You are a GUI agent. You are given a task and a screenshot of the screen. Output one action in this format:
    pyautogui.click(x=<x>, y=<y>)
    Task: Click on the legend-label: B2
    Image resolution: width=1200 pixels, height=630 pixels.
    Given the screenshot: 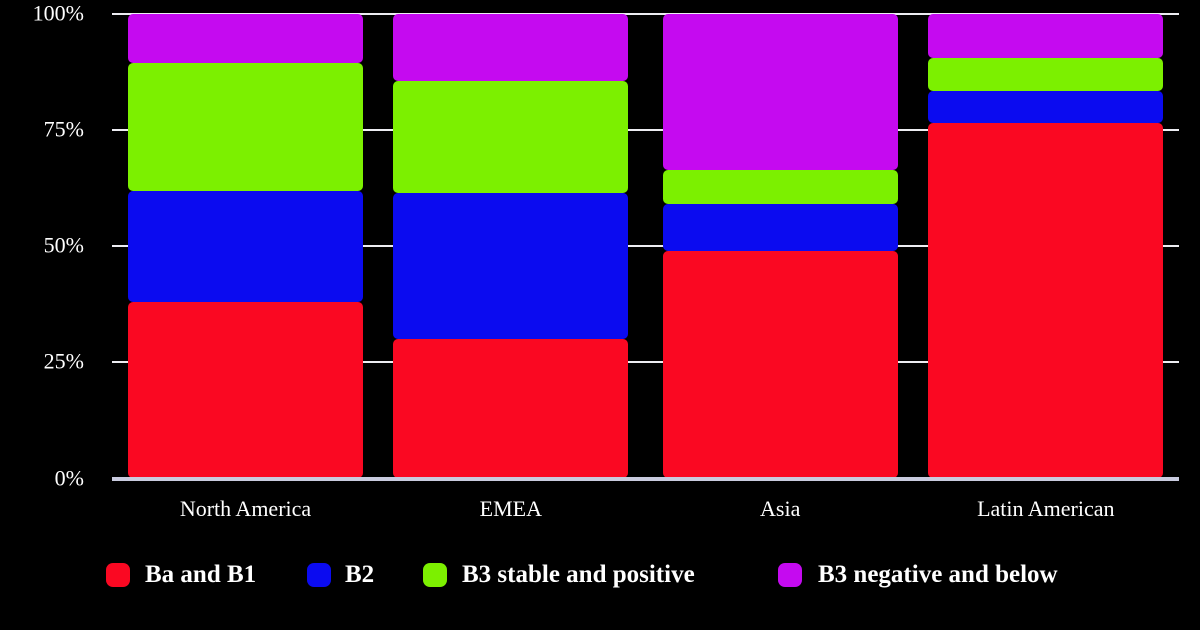 What is the action you would take?
    pyautogui.click(x=360, y=574)
    